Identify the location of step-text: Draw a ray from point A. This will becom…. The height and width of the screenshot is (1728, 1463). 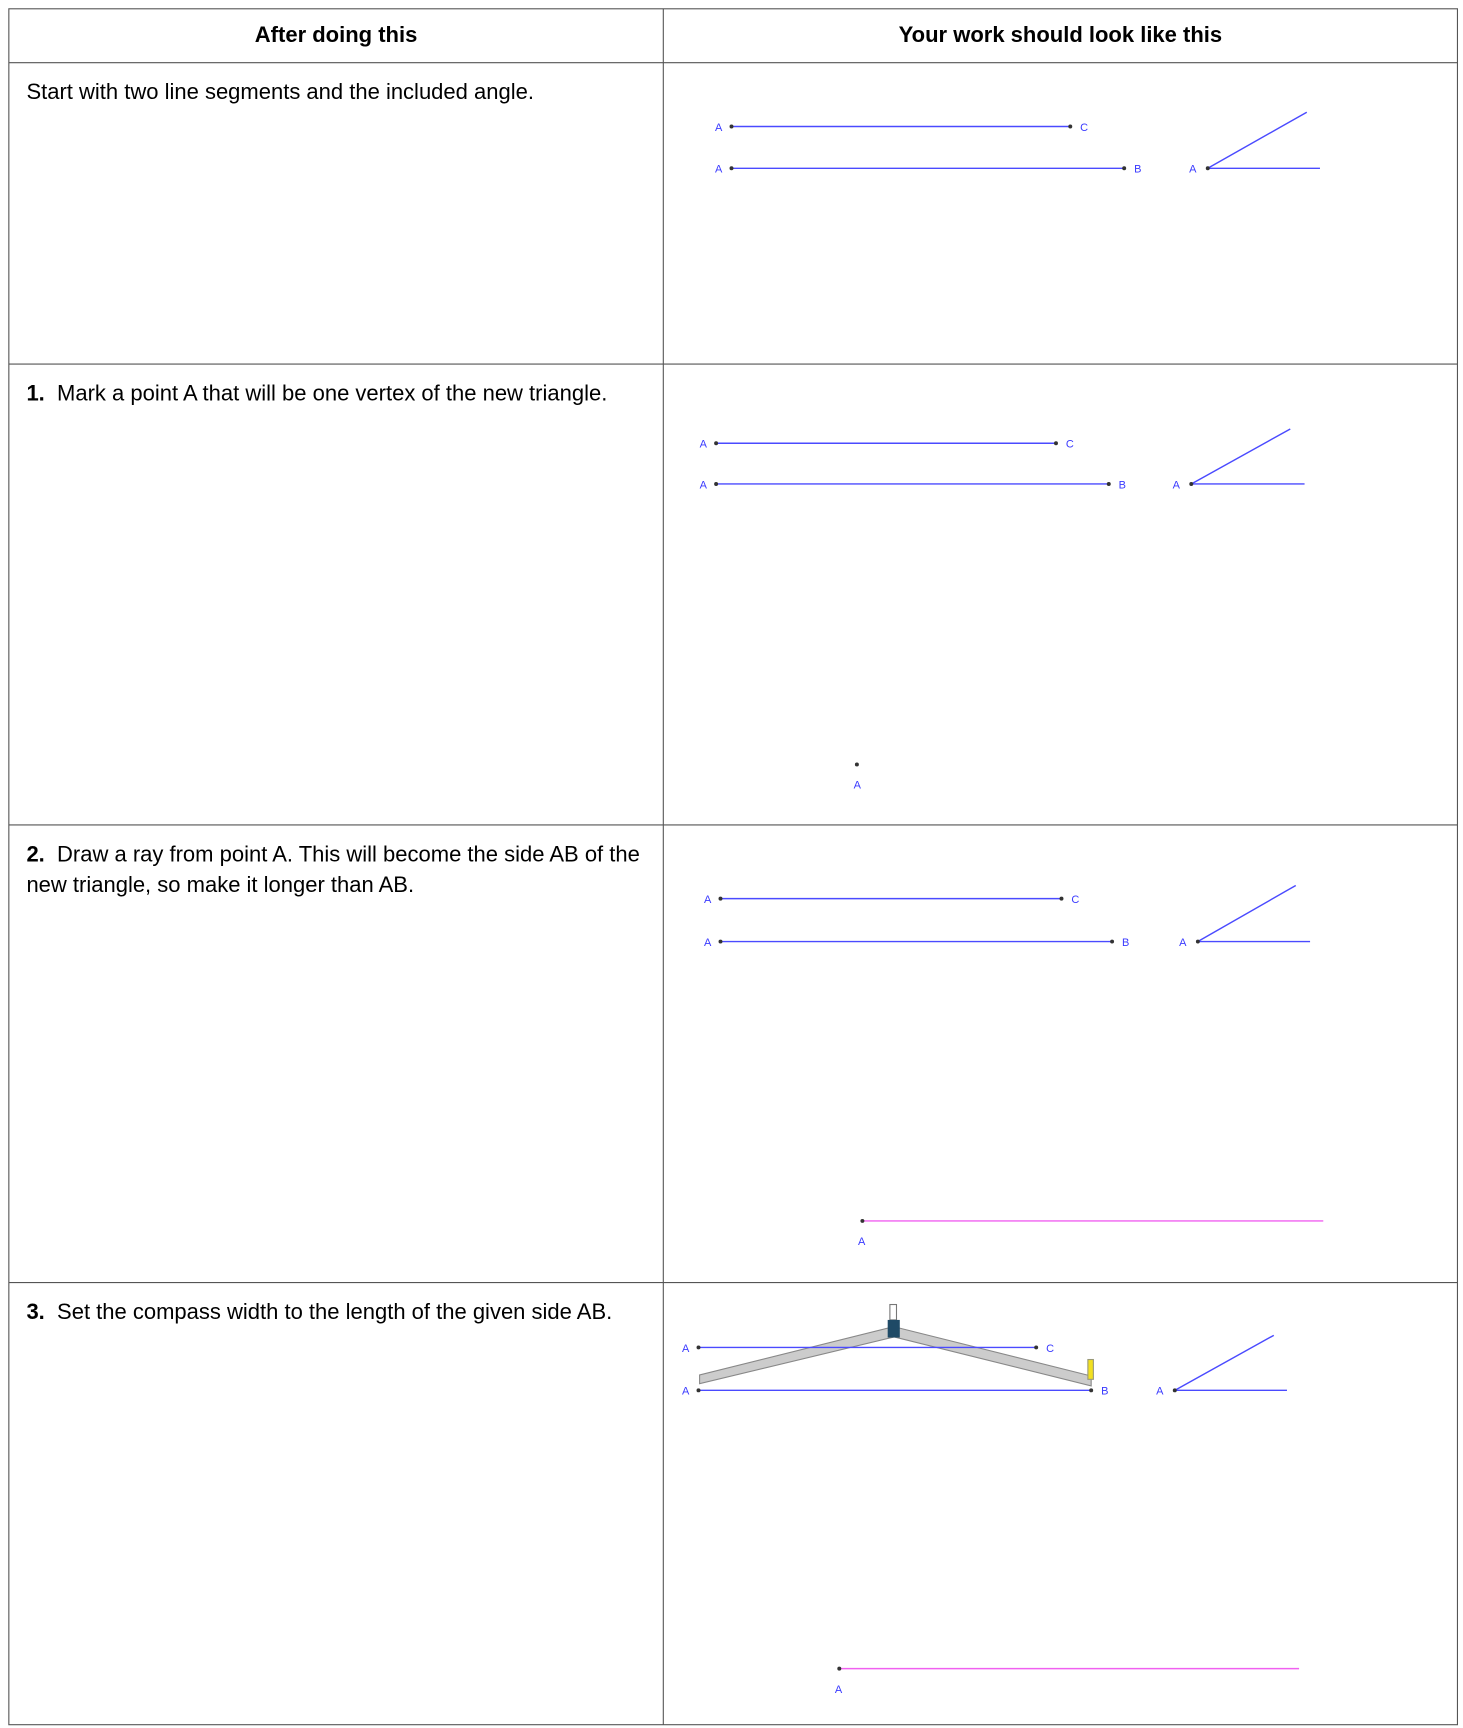
(333, 870).